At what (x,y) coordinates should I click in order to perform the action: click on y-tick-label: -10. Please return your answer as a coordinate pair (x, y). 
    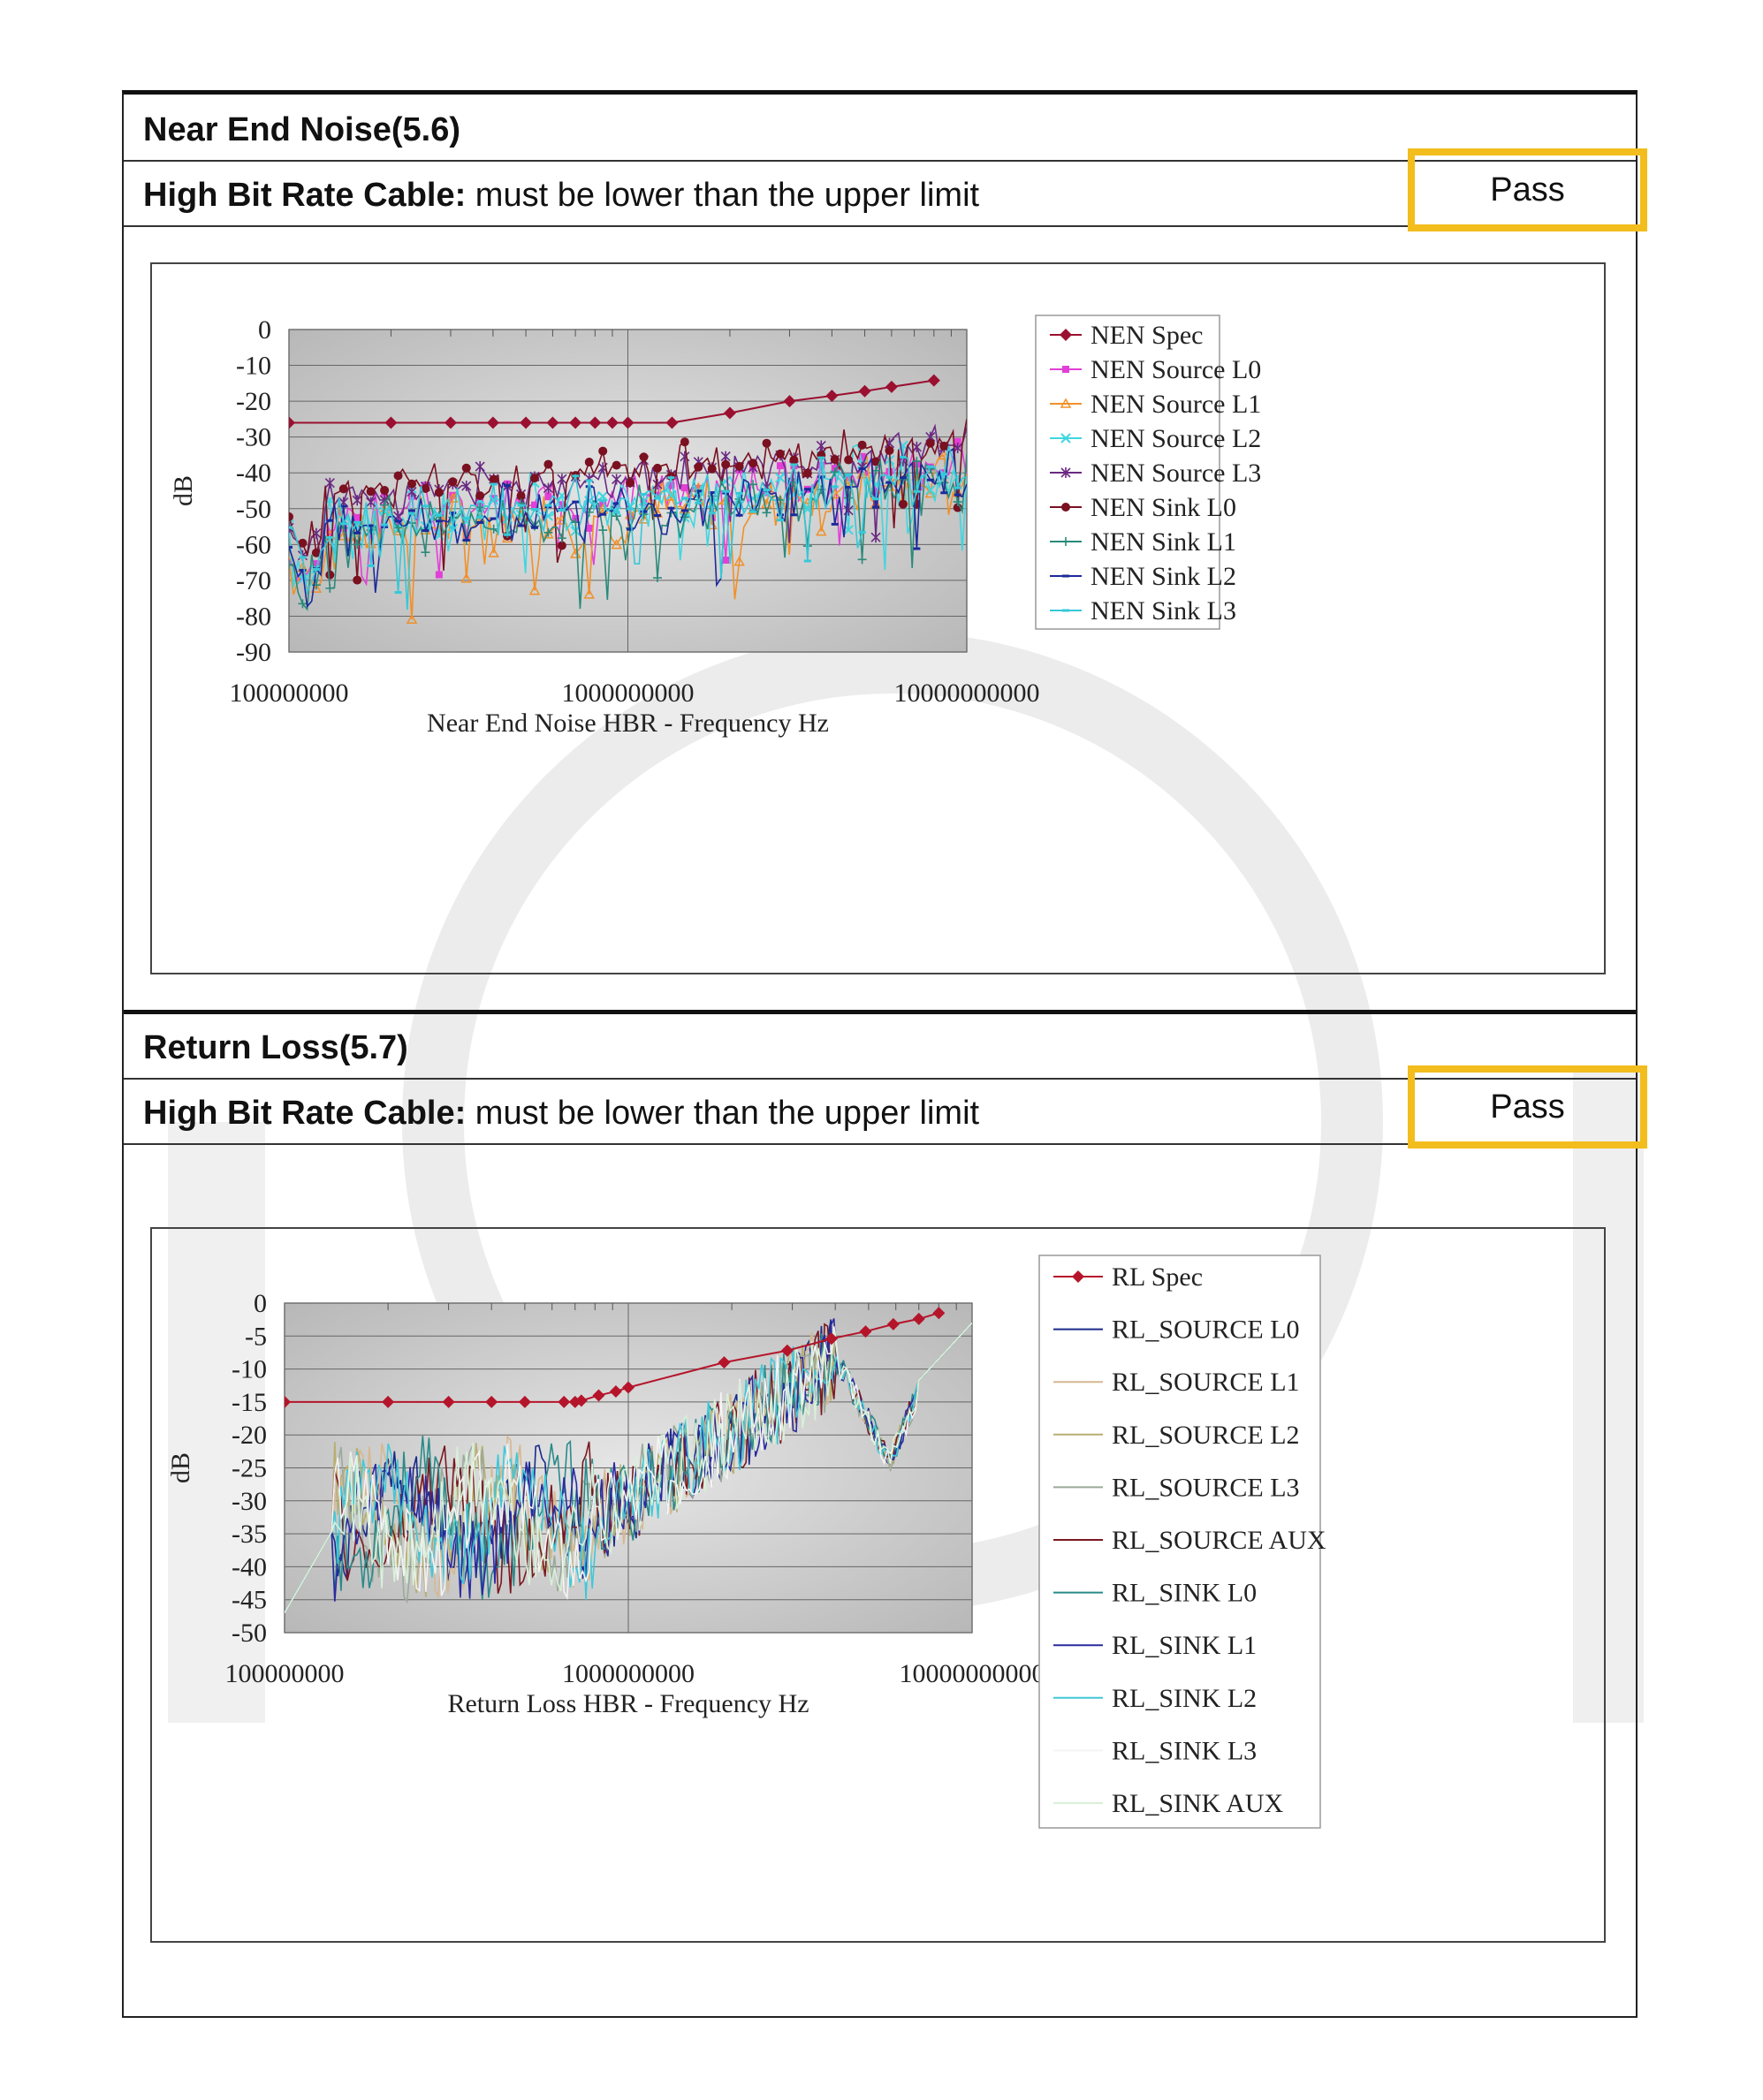
    Looking at the image, I should click on (249, 1369).